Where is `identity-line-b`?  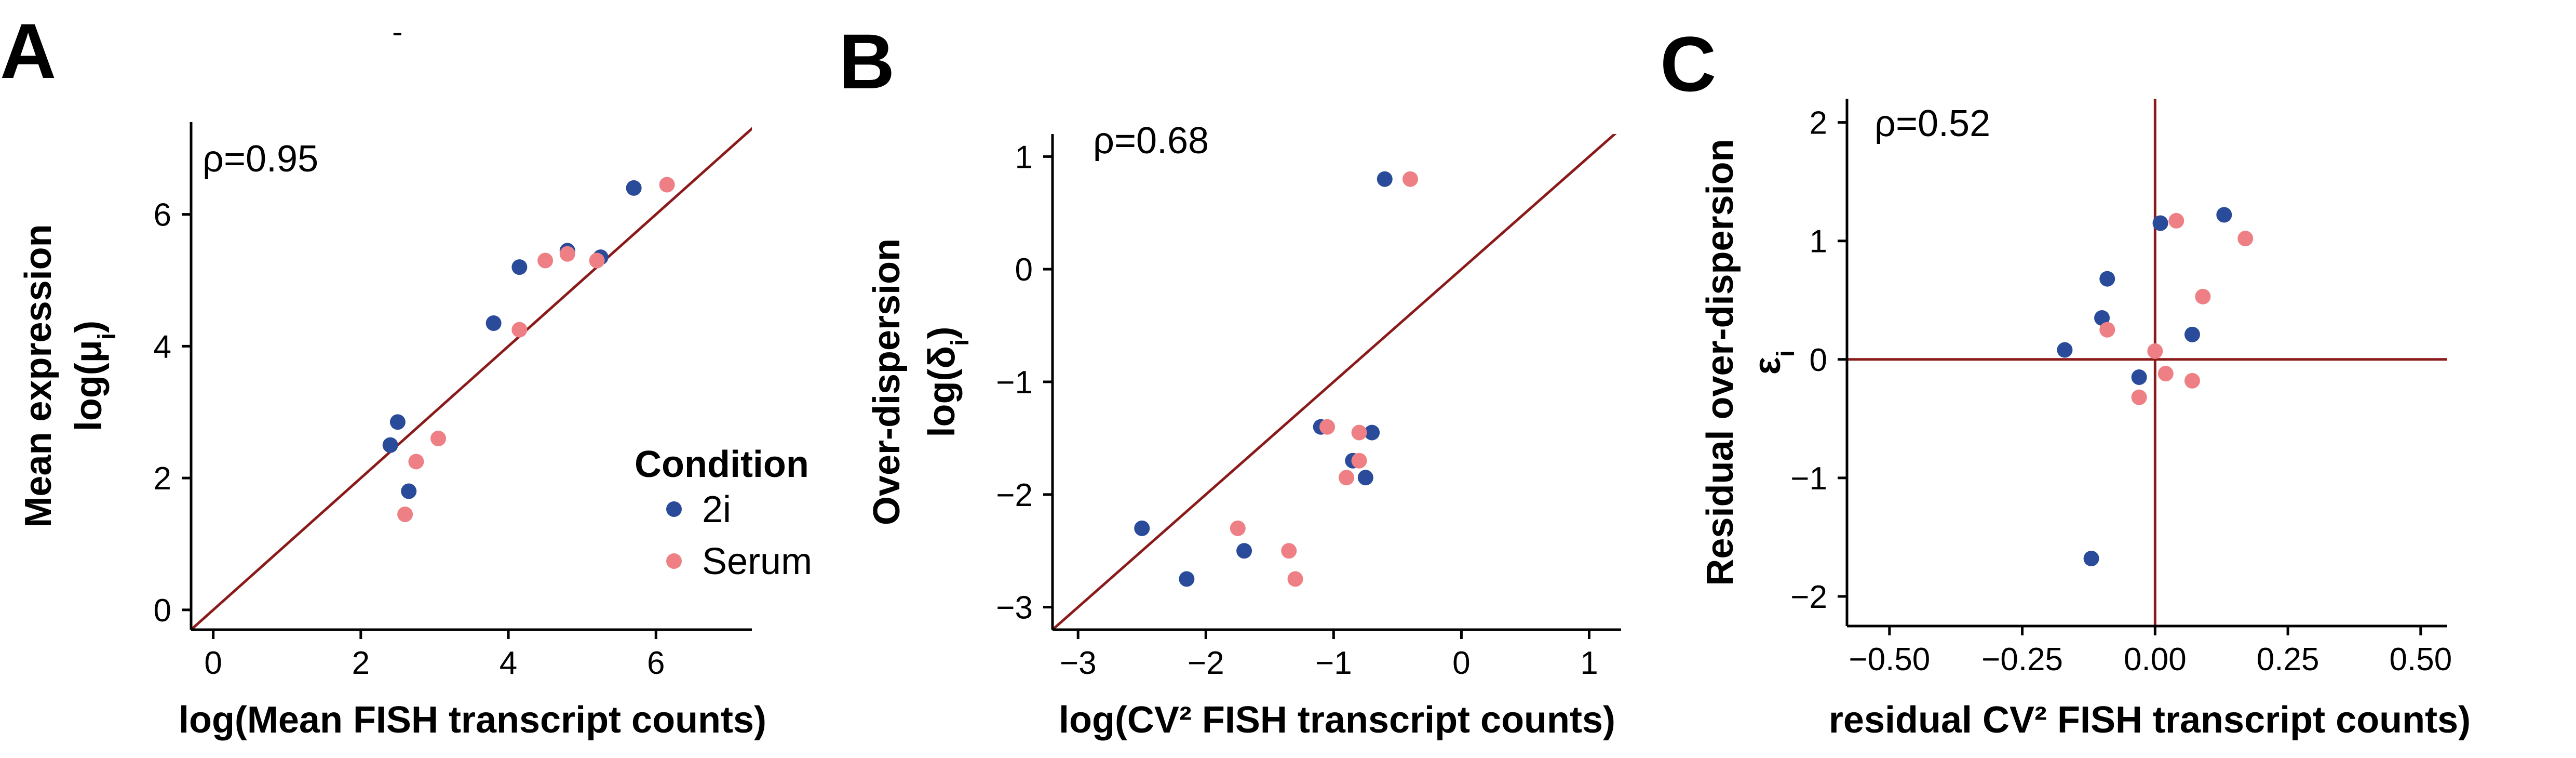
identity-line-b is located at coordinates (1335, 382).